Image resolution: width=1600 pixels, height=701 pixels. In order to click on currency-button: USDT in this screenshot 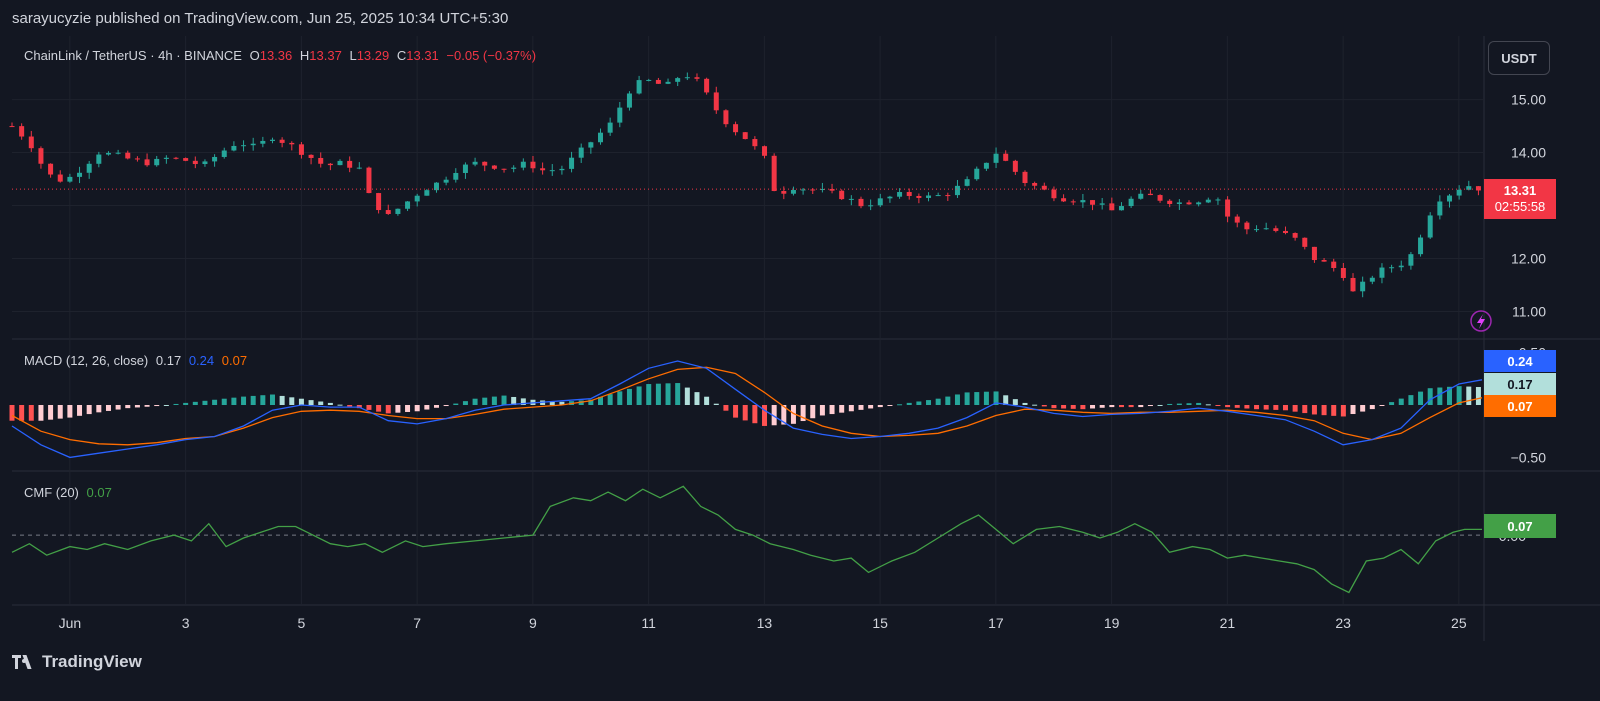, I will do `click(1519, 58)`.